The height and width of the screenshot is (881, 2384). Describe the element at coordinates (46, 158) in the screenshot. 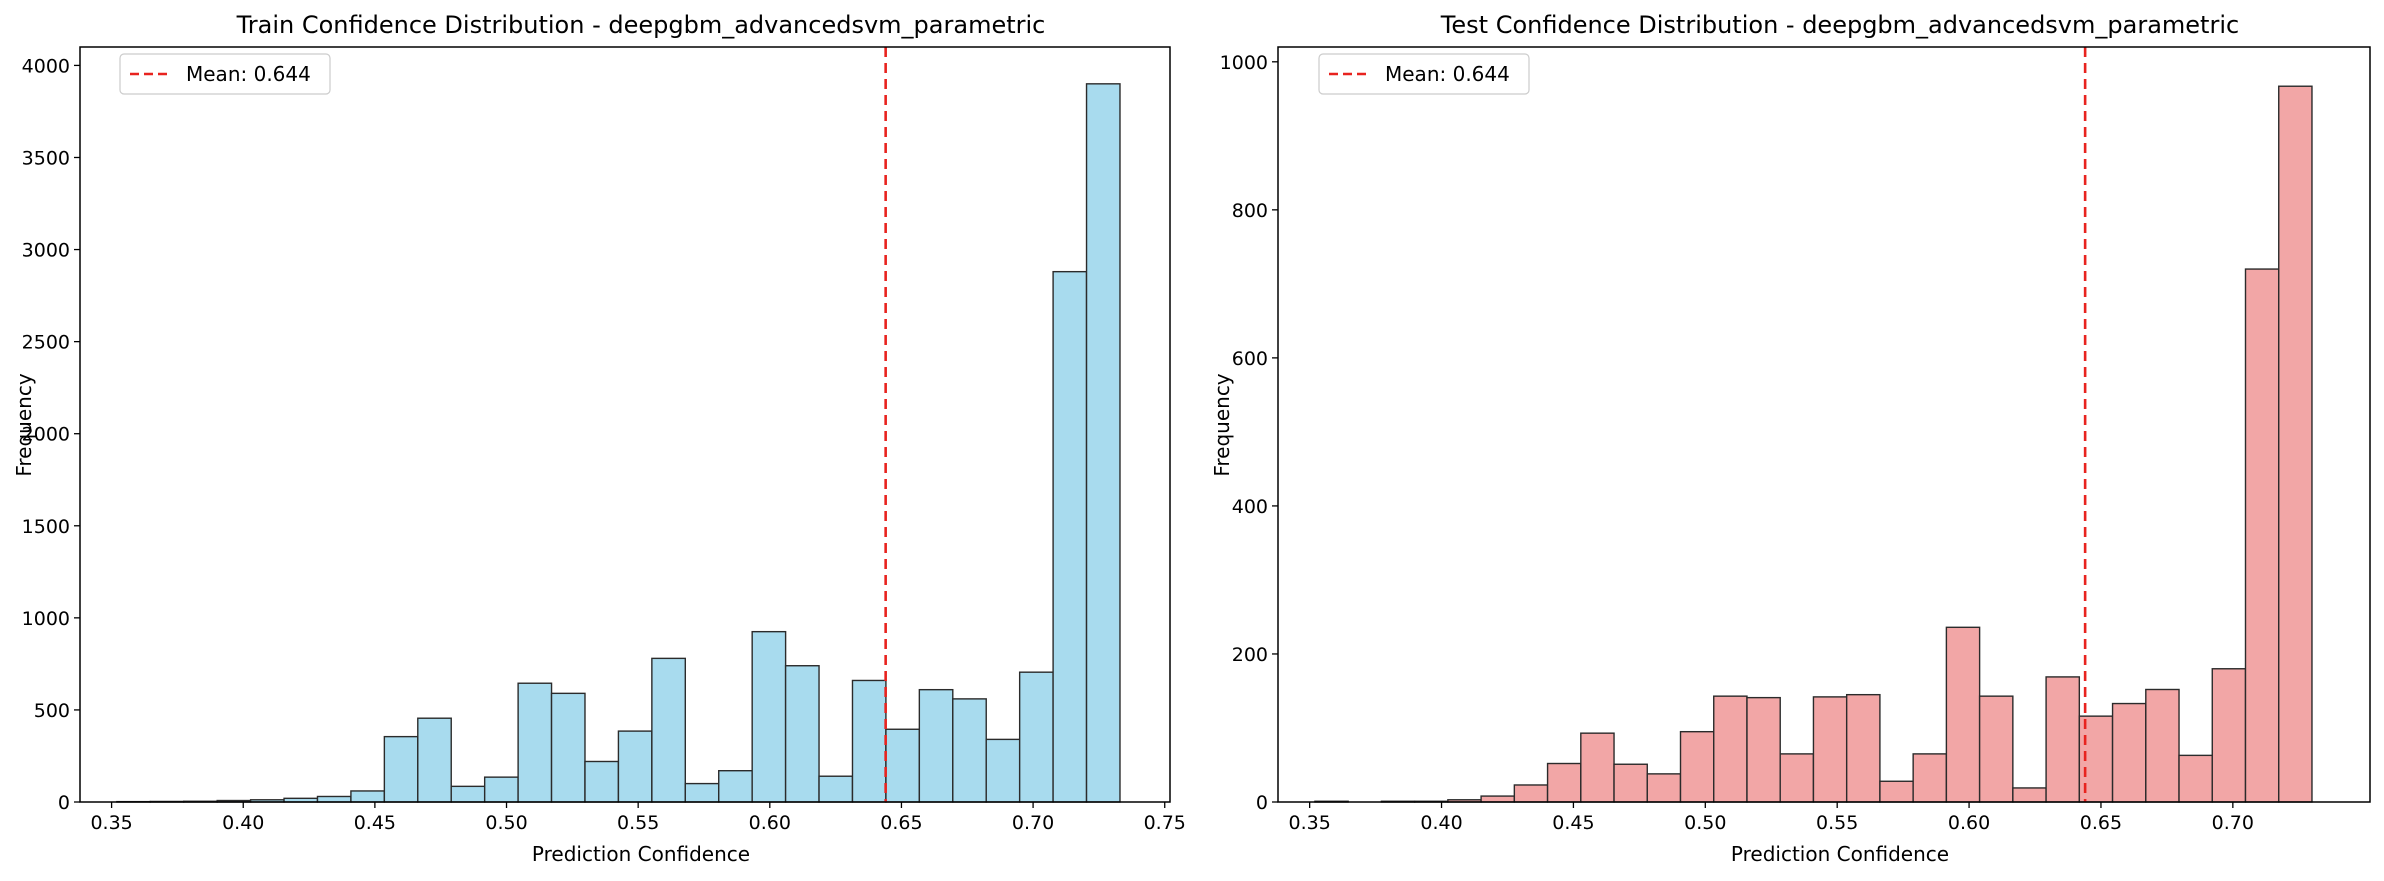

I see `y-tick-label: 3500` at that location.